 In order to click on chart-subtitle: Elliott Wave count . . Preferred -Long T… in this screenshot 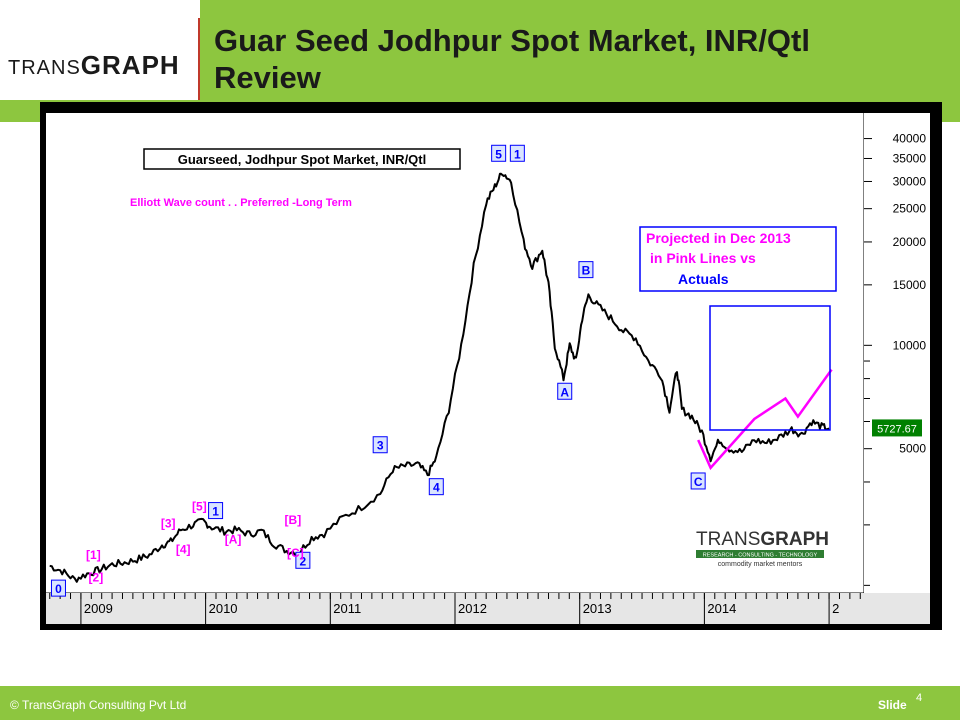, I will do `click(241, 203)`.